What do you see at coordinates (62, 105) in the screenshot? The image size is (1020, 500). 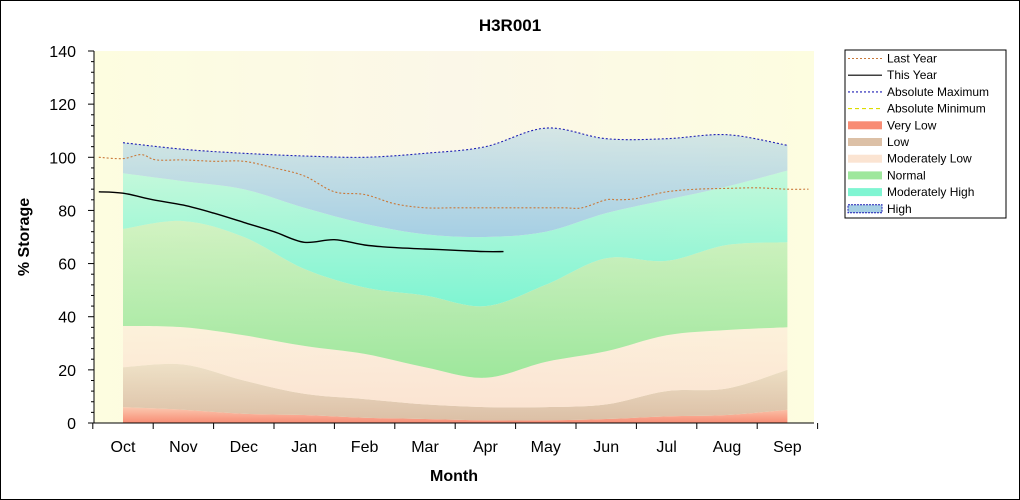 I see `y-tick-label: 120` at bounding box center [62, 105].